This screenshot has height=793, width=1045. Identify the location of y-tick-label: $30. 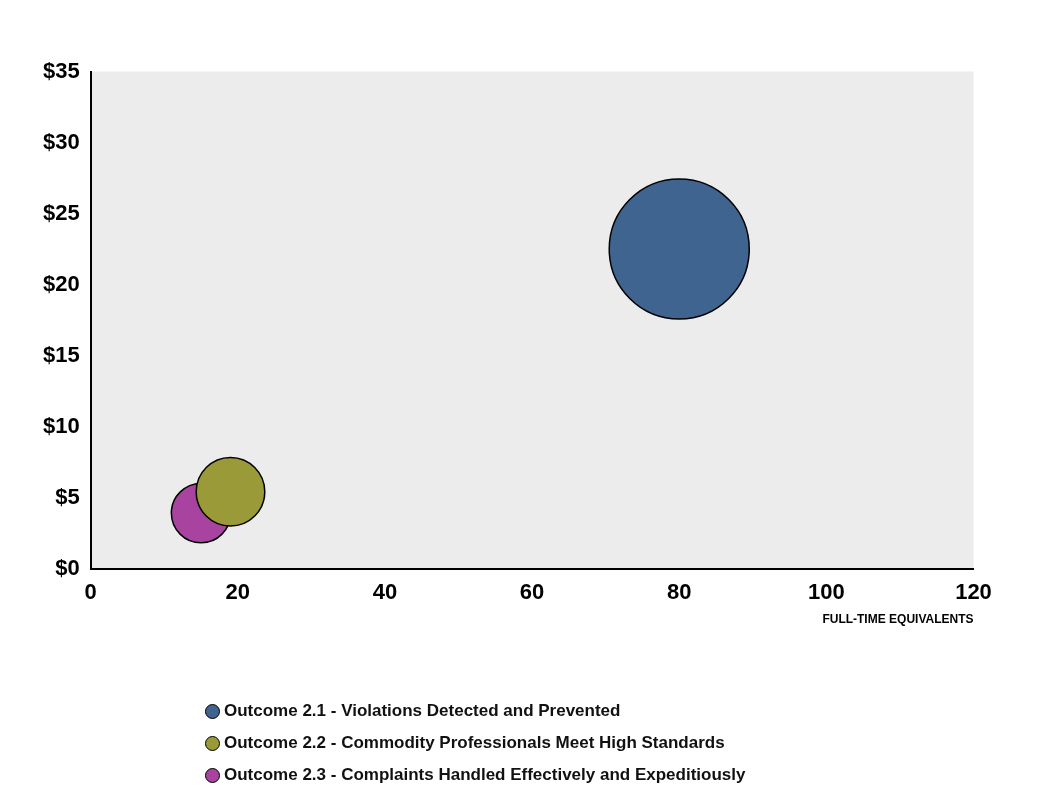
(61, 141).